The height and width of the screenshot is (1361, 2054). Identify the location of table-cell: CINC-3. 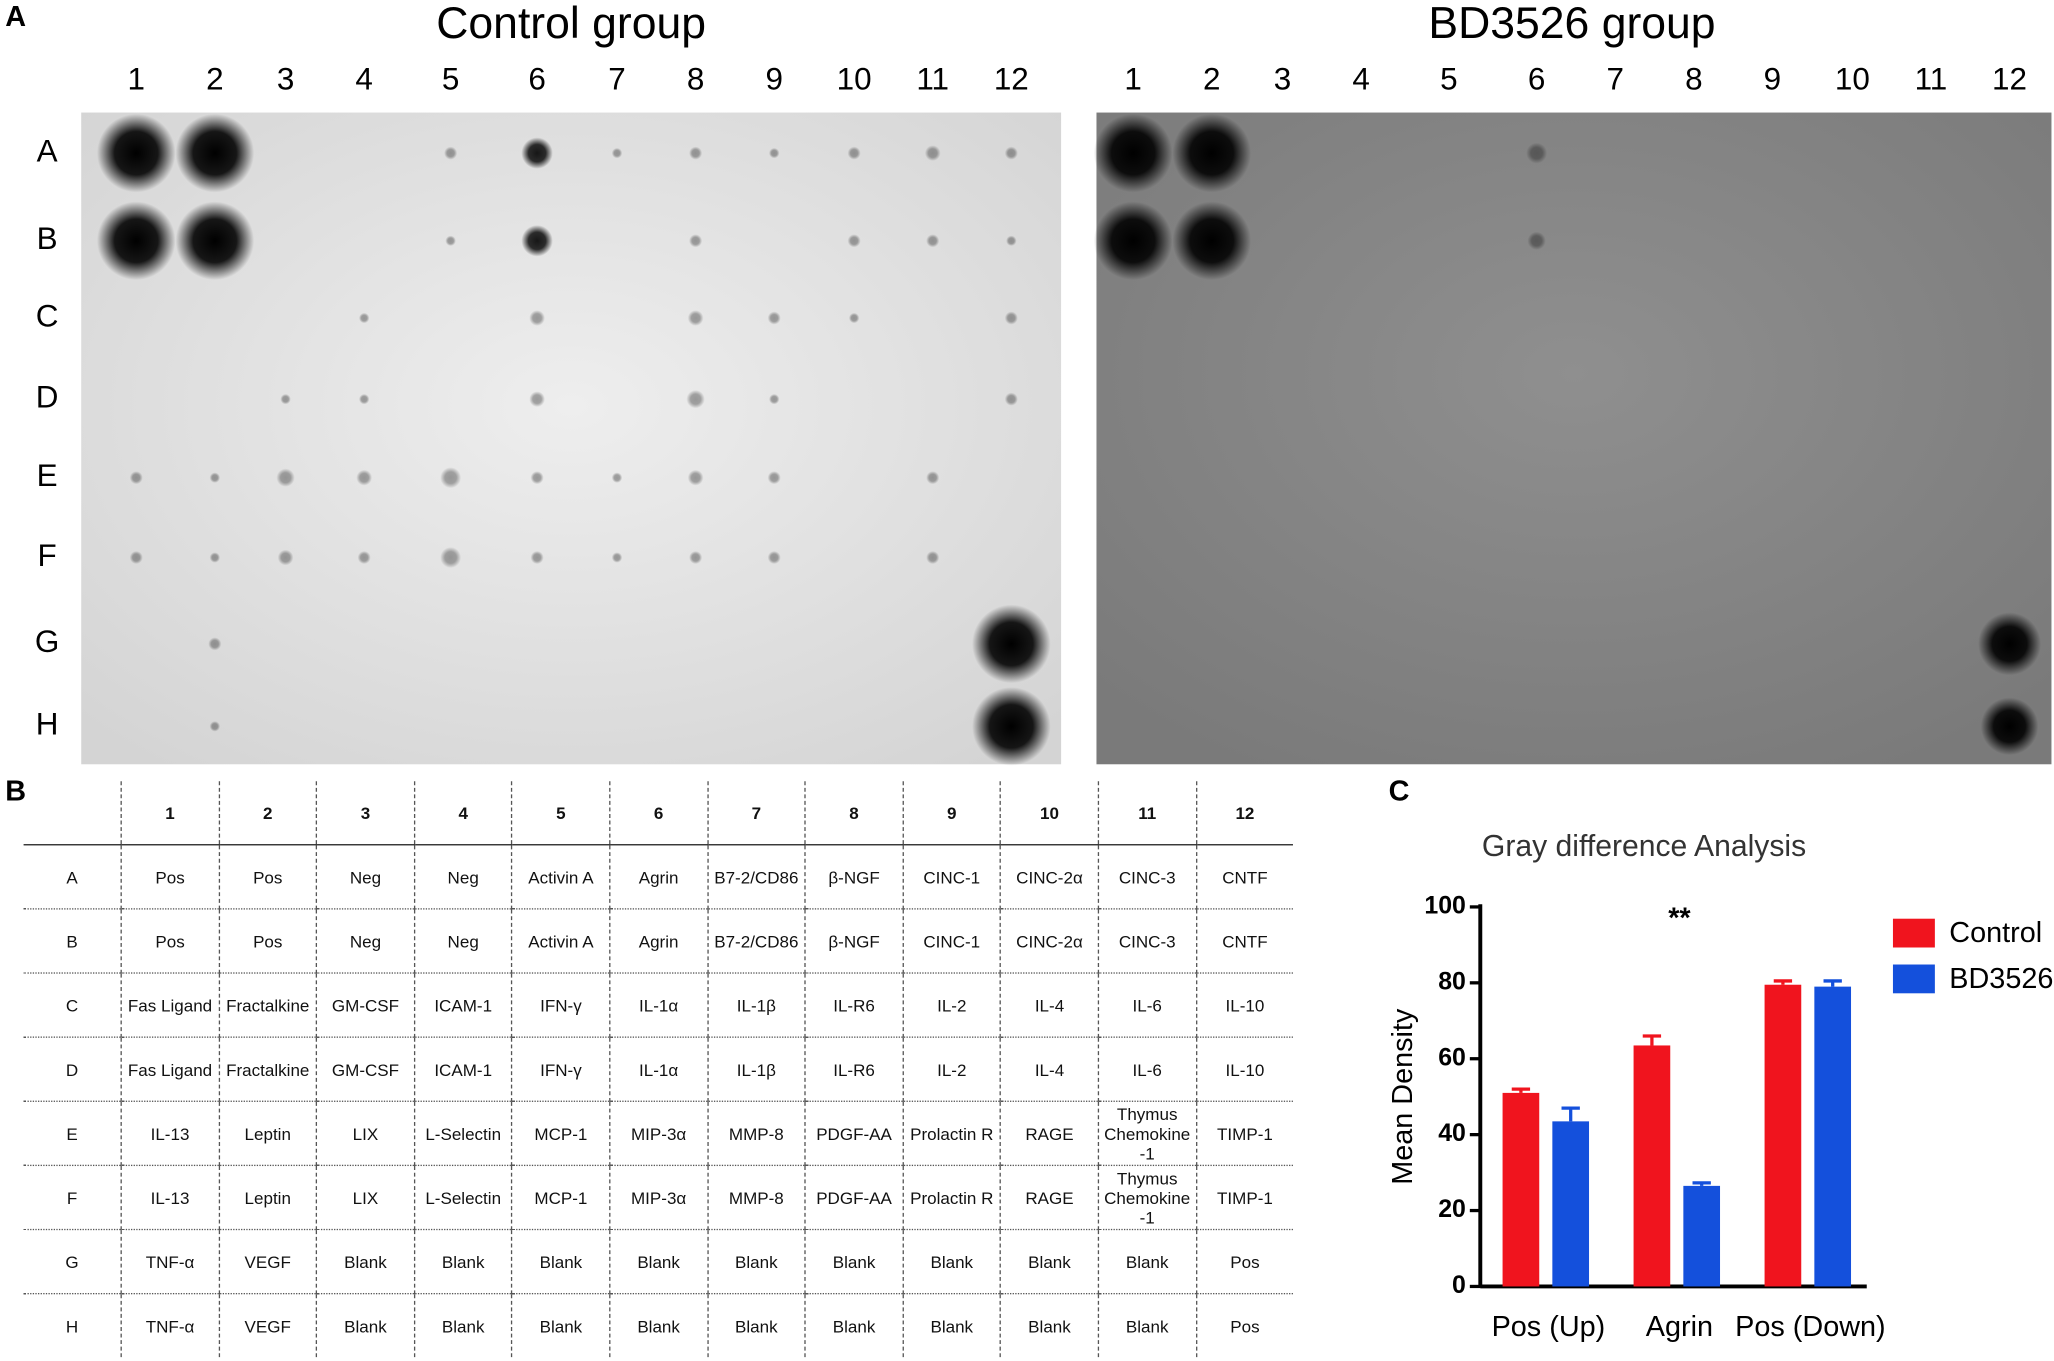
(1147, 877).